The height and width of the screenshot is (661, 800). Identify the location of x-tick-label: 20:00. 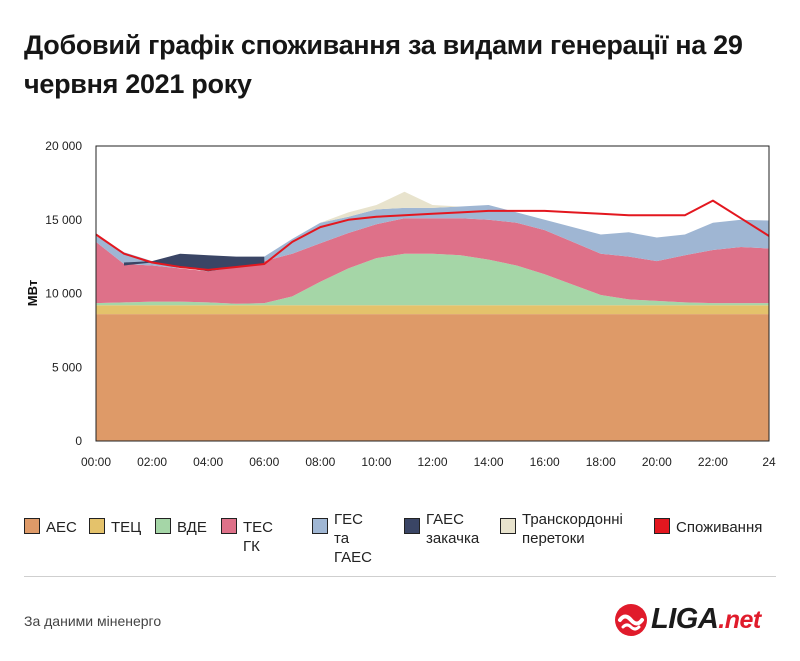
(657, 462).